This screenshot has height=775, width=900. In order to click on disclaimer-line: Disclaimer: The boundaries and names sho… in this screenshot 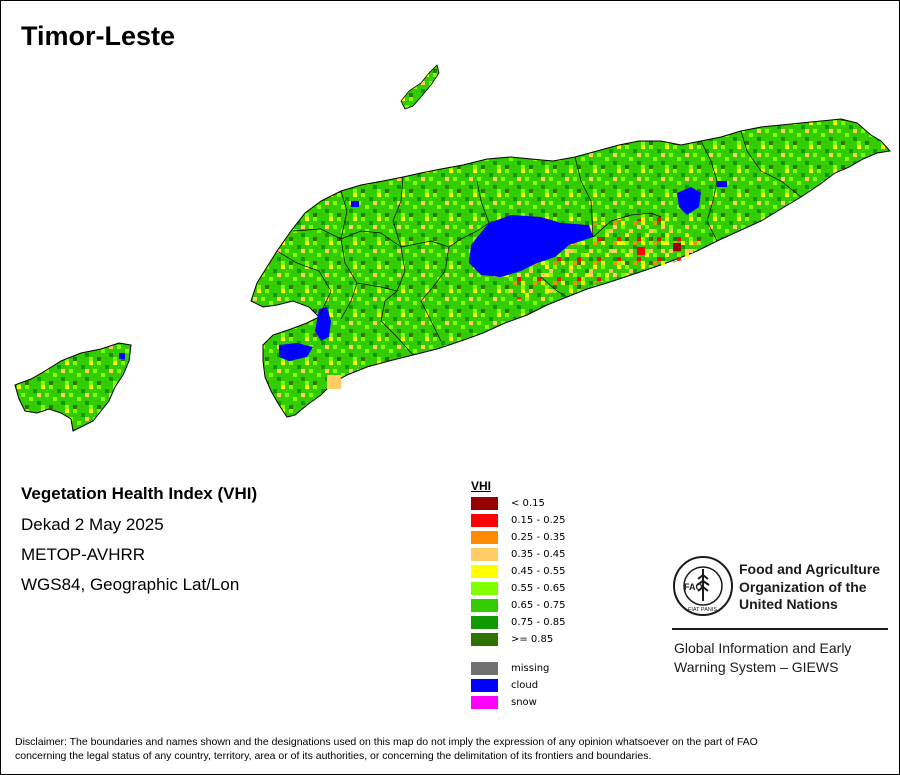, I will do `click(386, 742)`.